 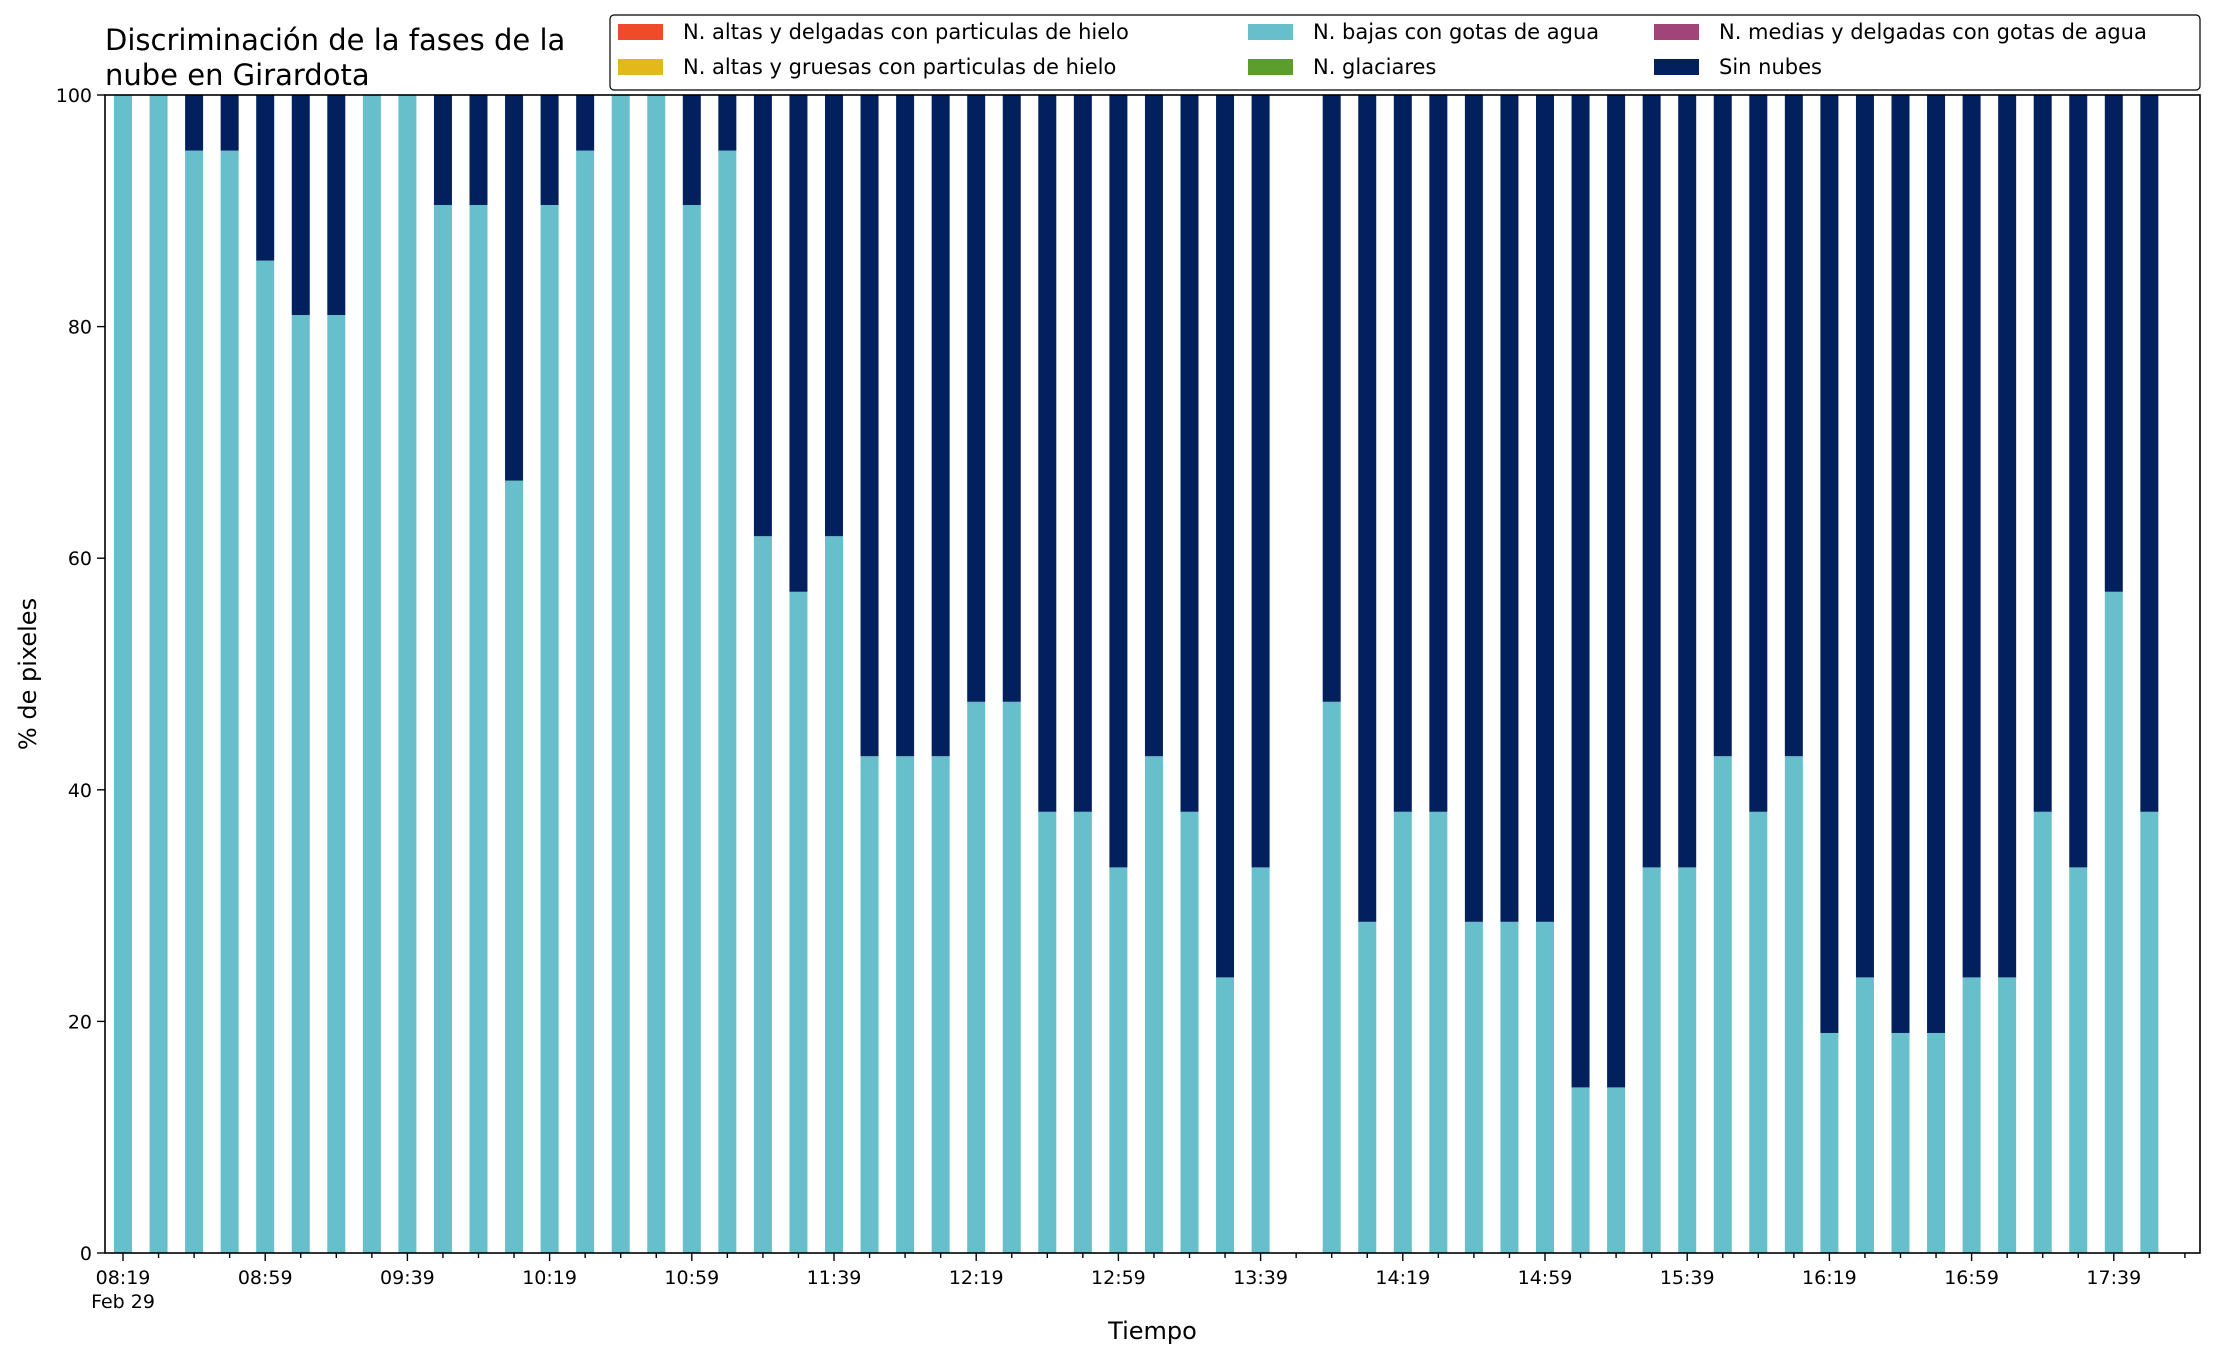 I want to click on x-date-label: Feb 29, so click(x=123, y=1302).